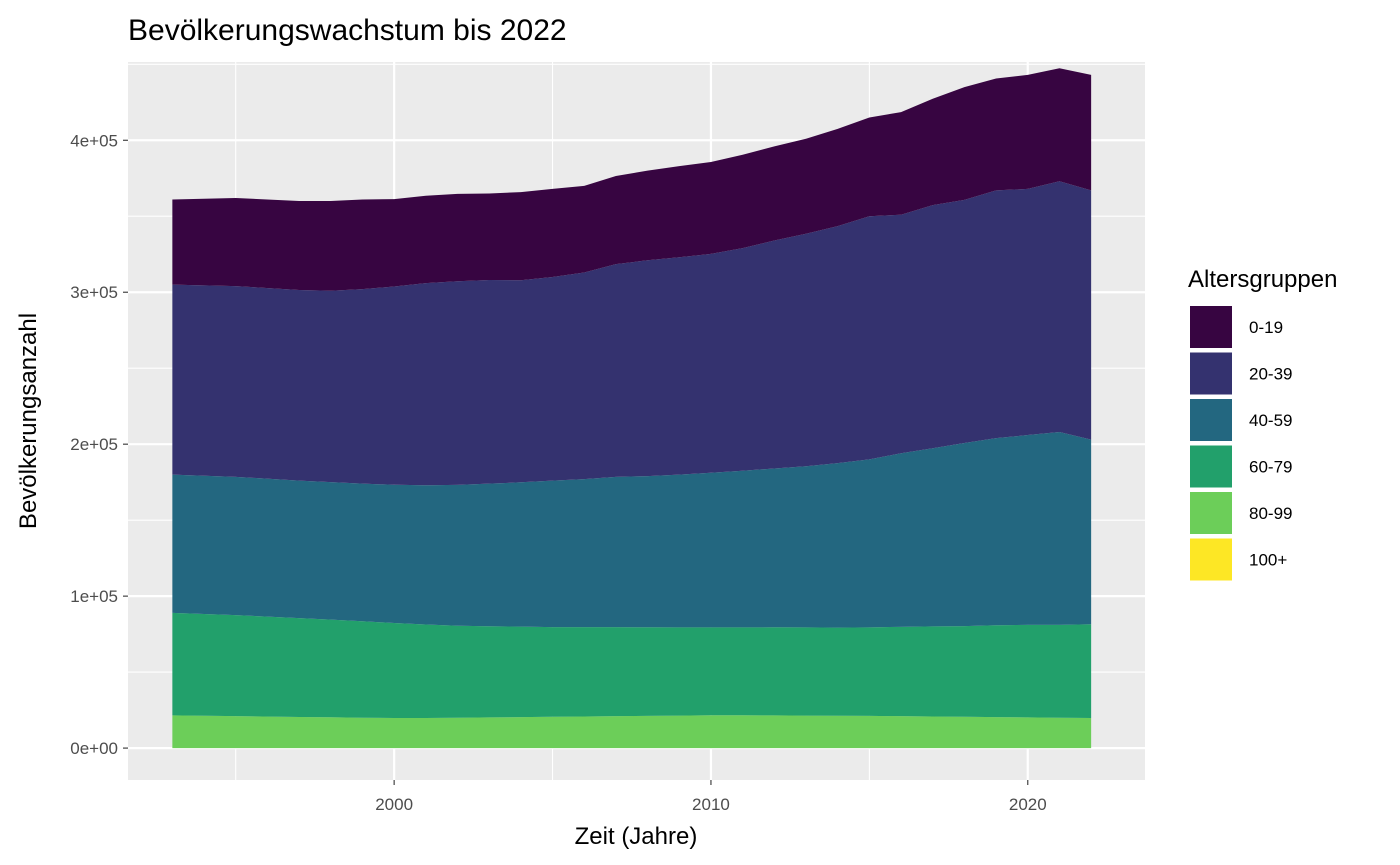 This screenshot has height=865, width=1400. Describe the element at coordinates (28, 421) in the screenshot. I see `y-axis-title: Bevölkerungsanzahl` at that location.